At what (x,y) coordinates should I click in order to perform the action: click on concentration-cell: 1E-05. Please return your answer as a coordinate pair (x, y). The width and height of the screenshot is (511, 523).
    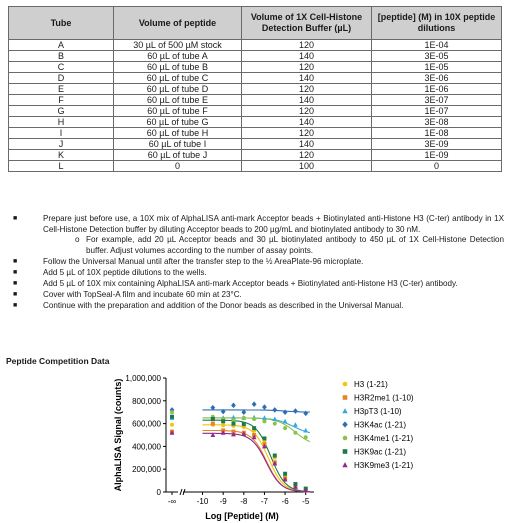
    Looking at the image, I should click on (437, 67).